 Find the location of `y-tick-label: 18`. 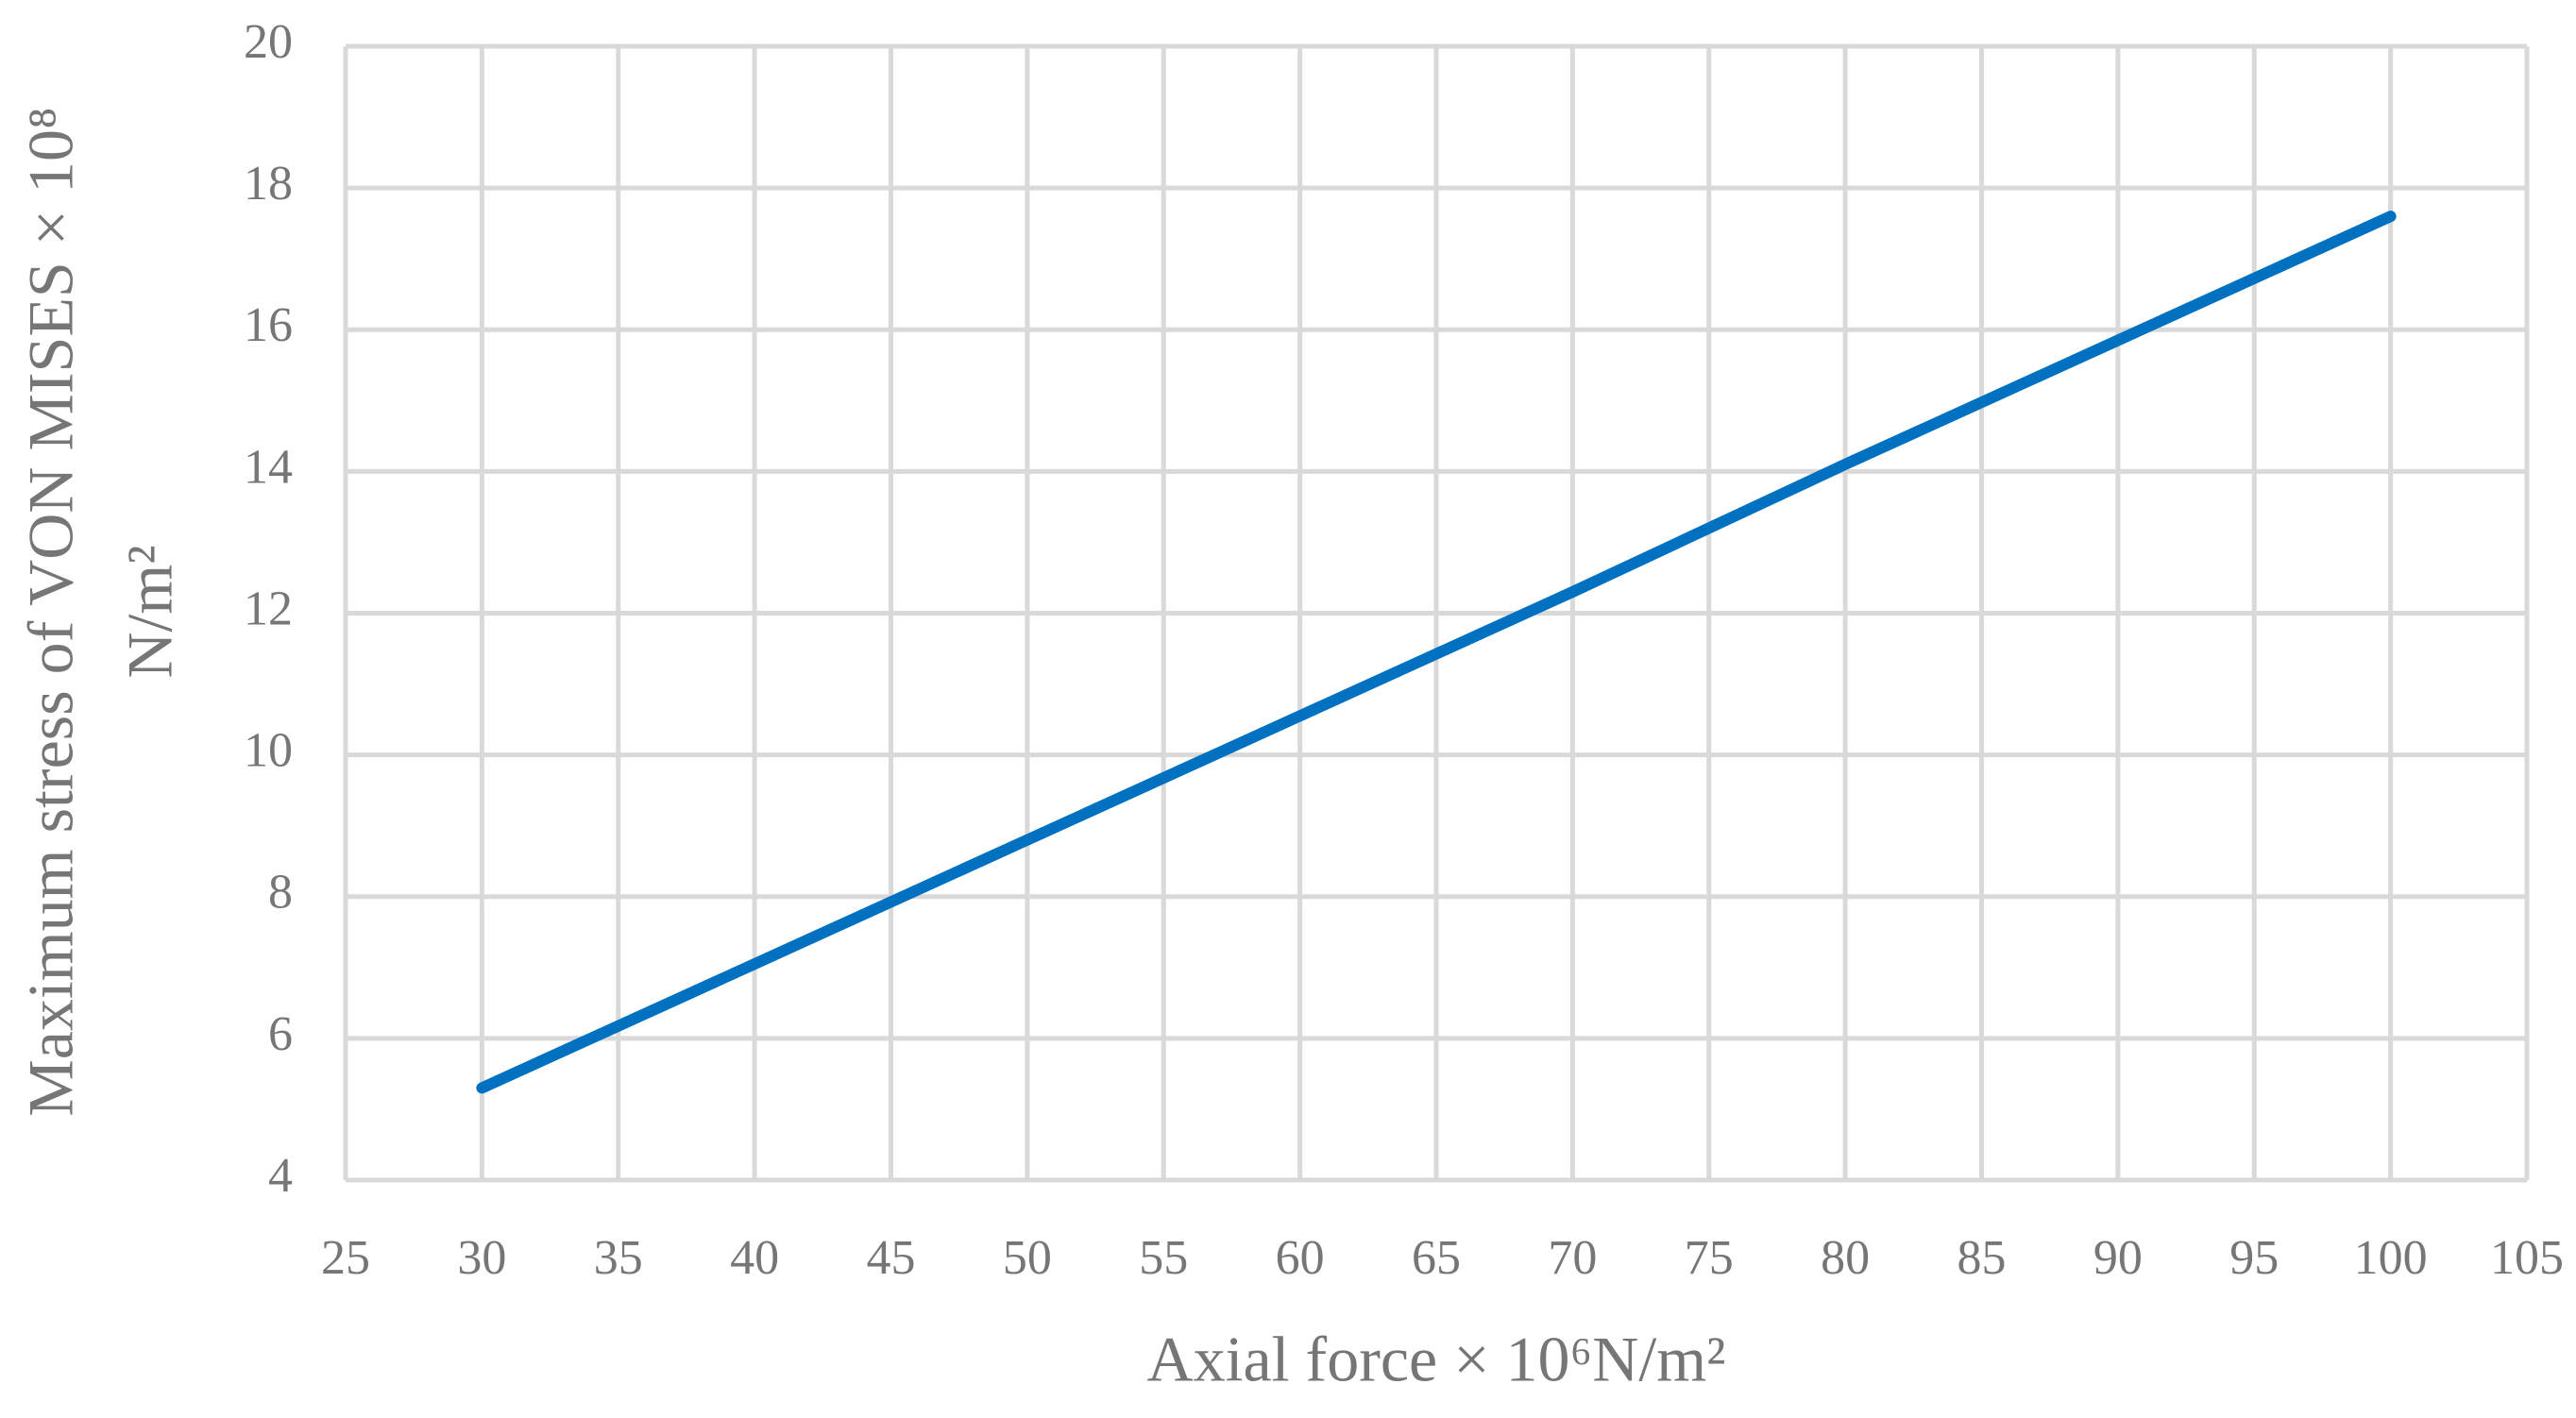

y-tick-label: 18 is located at coordinates (268, 184).